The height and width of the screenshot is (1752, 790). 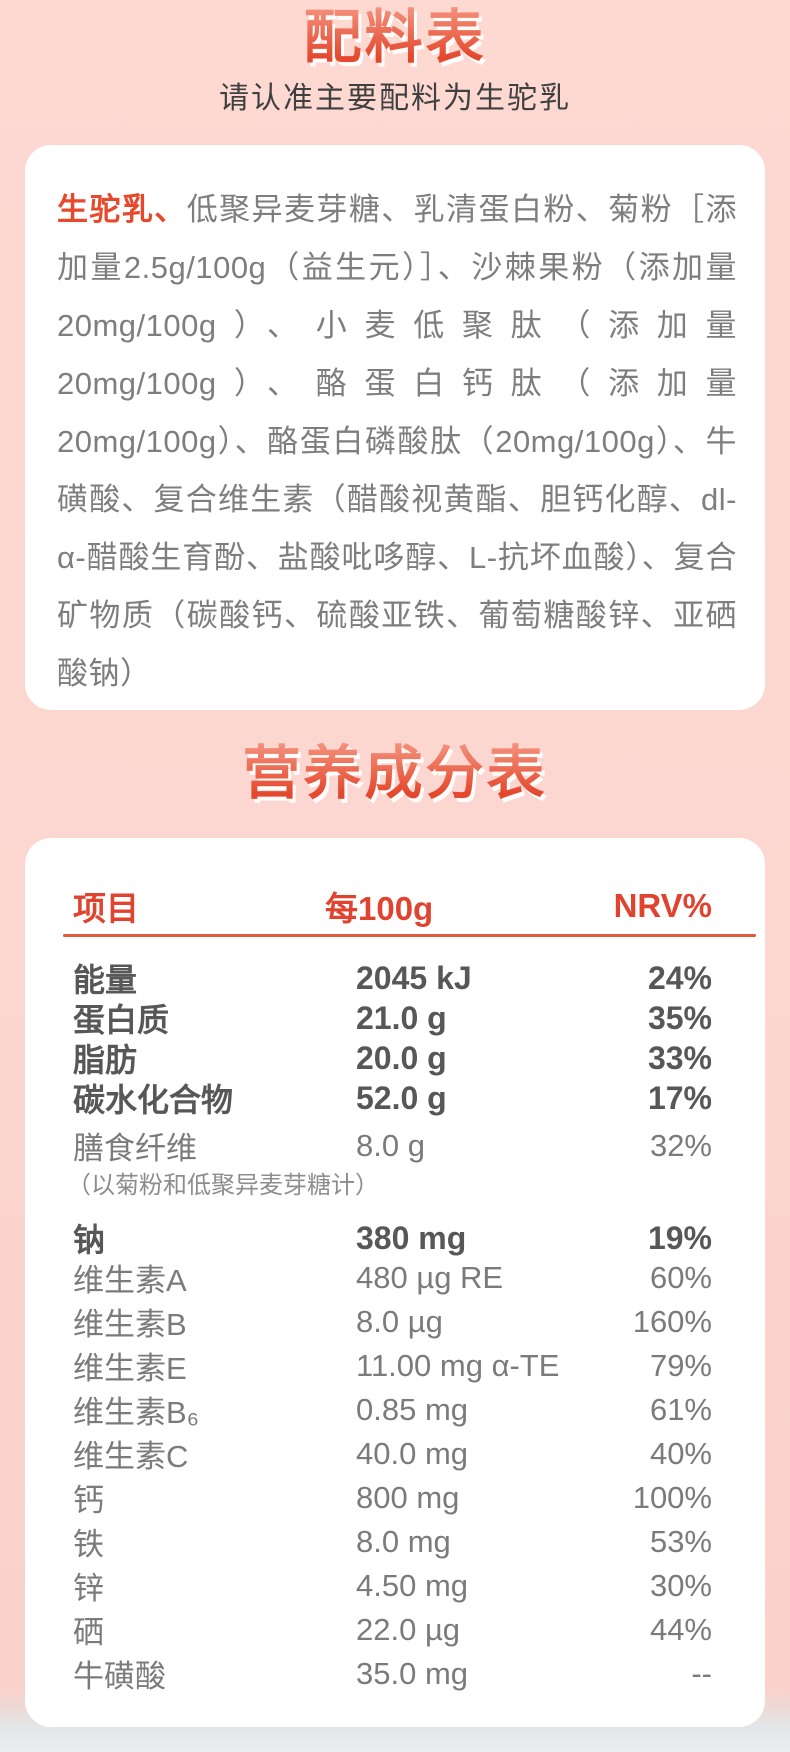 I want to click on table-row: 维生素C 40.0 mg 40%, so click(x=392, y=1453).